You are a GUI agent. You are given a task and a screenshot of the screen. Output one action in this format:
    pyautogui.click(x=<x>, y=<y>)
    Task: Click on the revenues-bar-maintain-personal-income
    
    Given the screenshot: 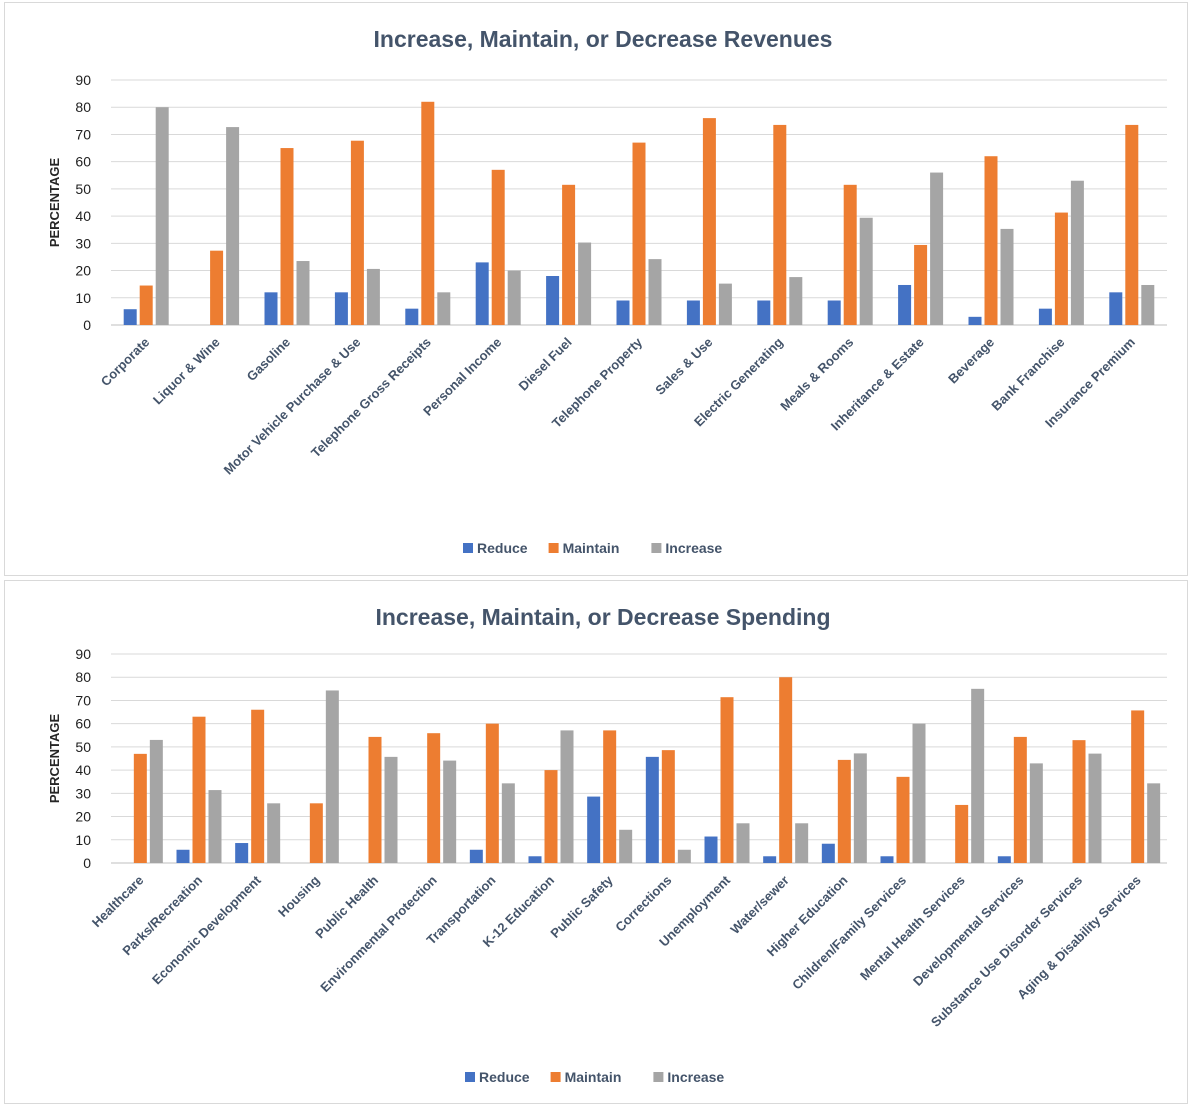 What is the action you would take?
    pyautogui.click(x=498, y=247)
    